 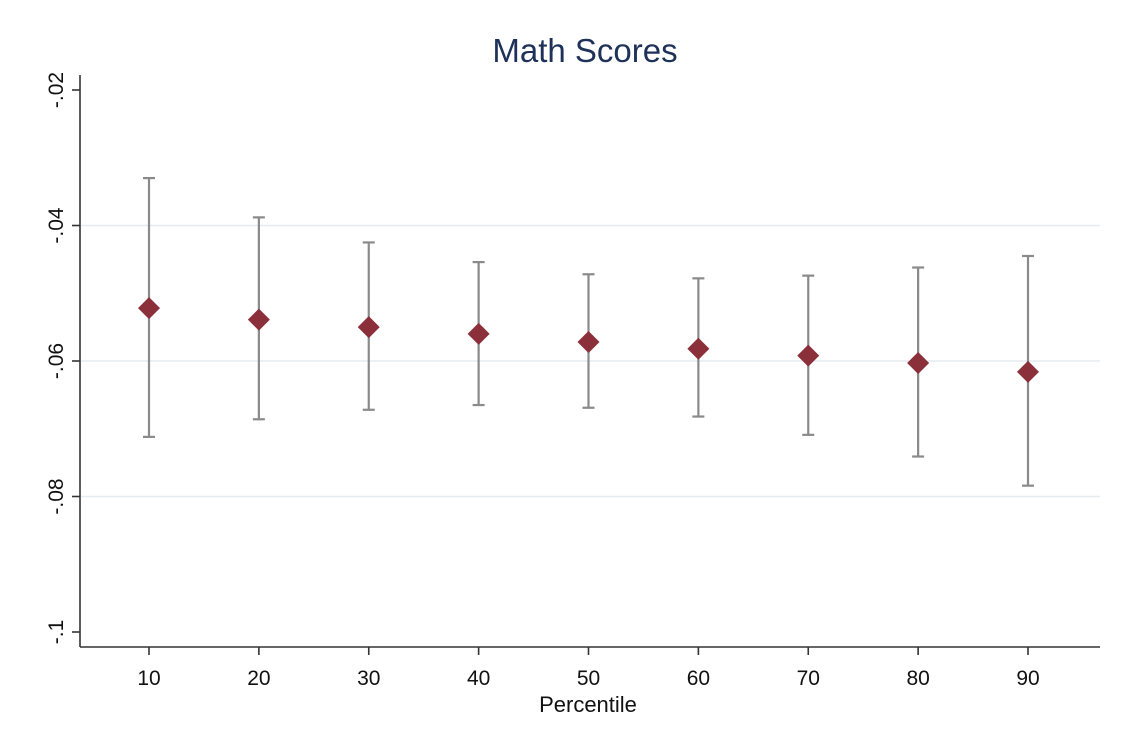 What do you see at coordinates (588, 704) in the screenshot?
I see `x-axis-title: Percentile` at bounding box center [588, 704].